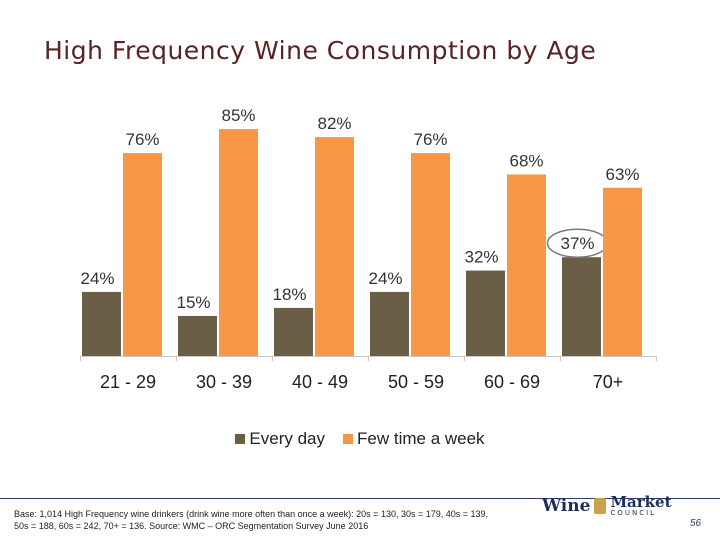  What do you see at coordinates (142, 139) in the screenshot?
I see `data-label-few-time-0: 76%` at bounding box center [142, 139].